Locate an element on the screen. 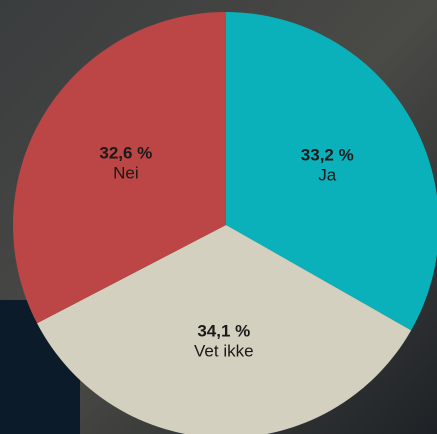 Image resolution: width=437 pixels, height=434 pixels. slice-category-label: Vet ikke is located at coordinates (224, 351).